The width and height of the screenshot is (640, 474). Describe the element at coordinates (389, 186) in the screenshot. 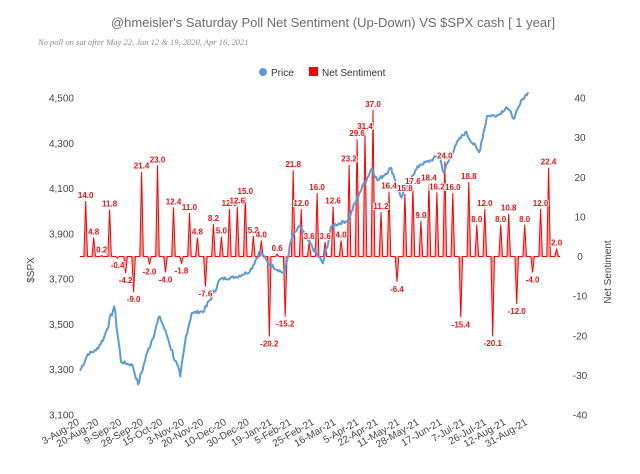

I see `sentiment-data-label: 16.4` at that location.